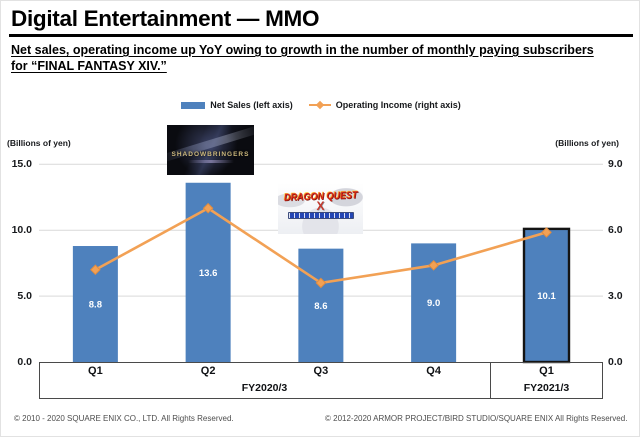  Describe the element at coordinates (587, 143) in the screenshot. I see `right-axis-unit-label: (Billions of yen)` at that location.